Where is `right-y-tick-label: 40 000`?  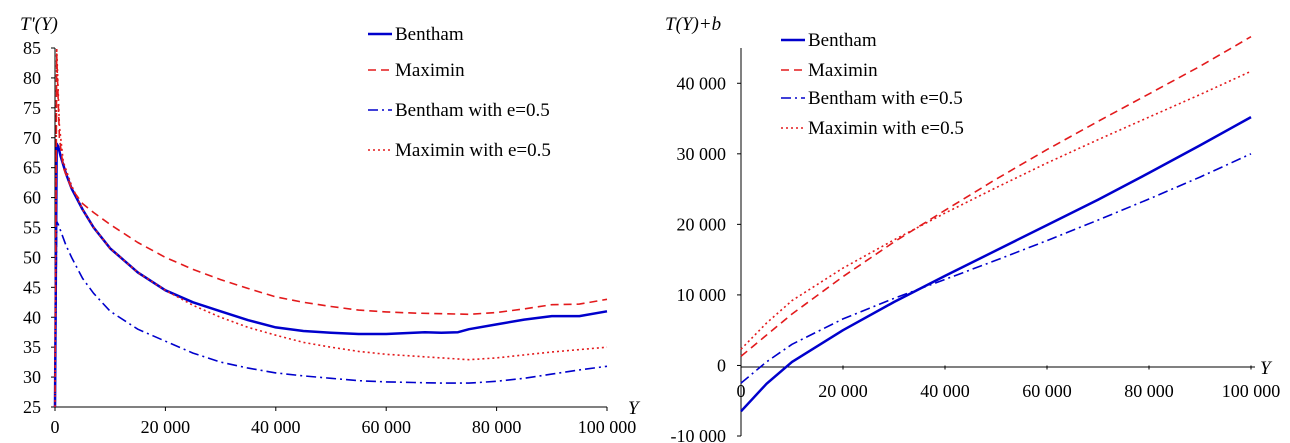
right-y-tick-label: 40 000 is located at coordinates (702, 83).